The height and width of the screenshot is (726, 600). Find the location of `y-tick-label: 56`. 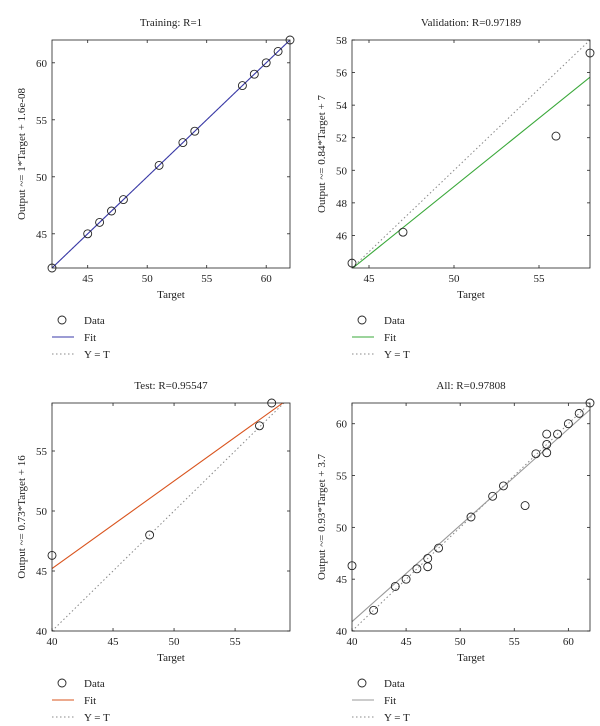

y-tick-label: 56 is located at coordinates (342, 74).